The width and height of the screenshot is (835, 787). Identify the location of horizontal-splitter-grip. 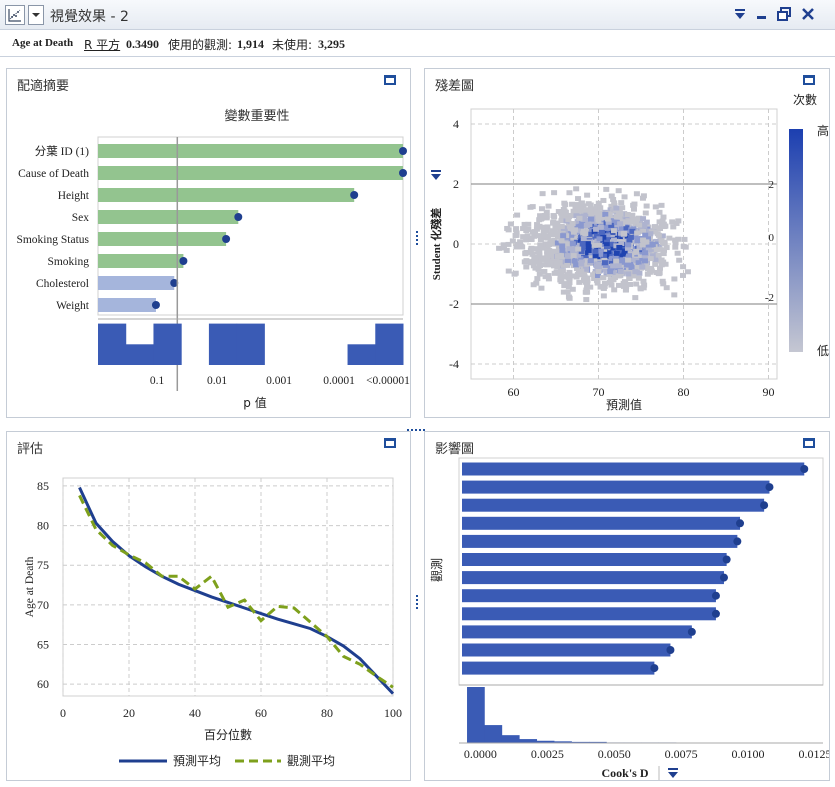
(418, 426).